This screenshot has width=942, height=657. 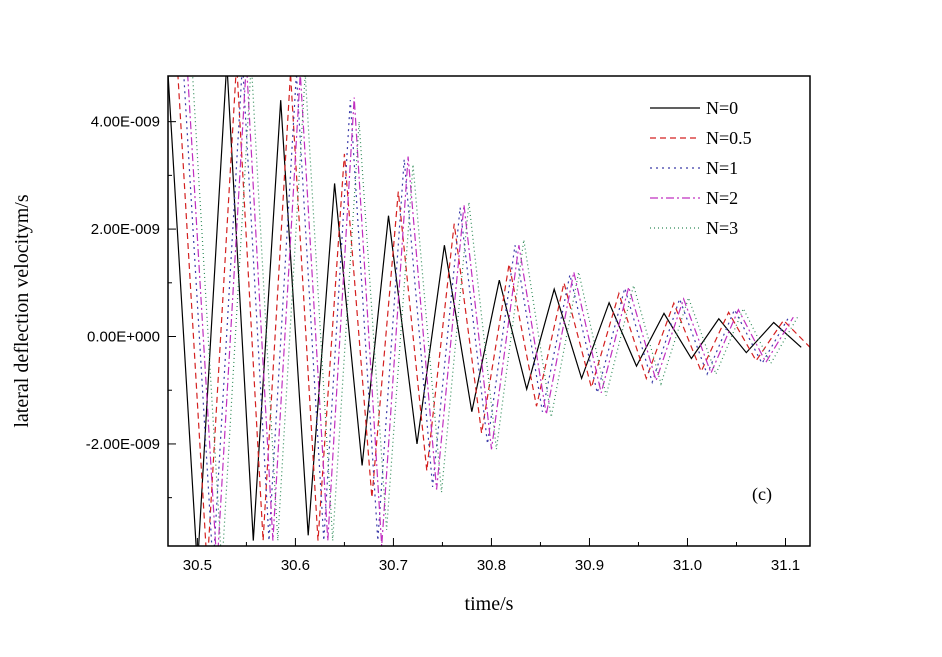 What do you see at coordinates (722, 228) in the screenshot?
I see `legend-label-4: N=3` at bounding box center [722, 228].